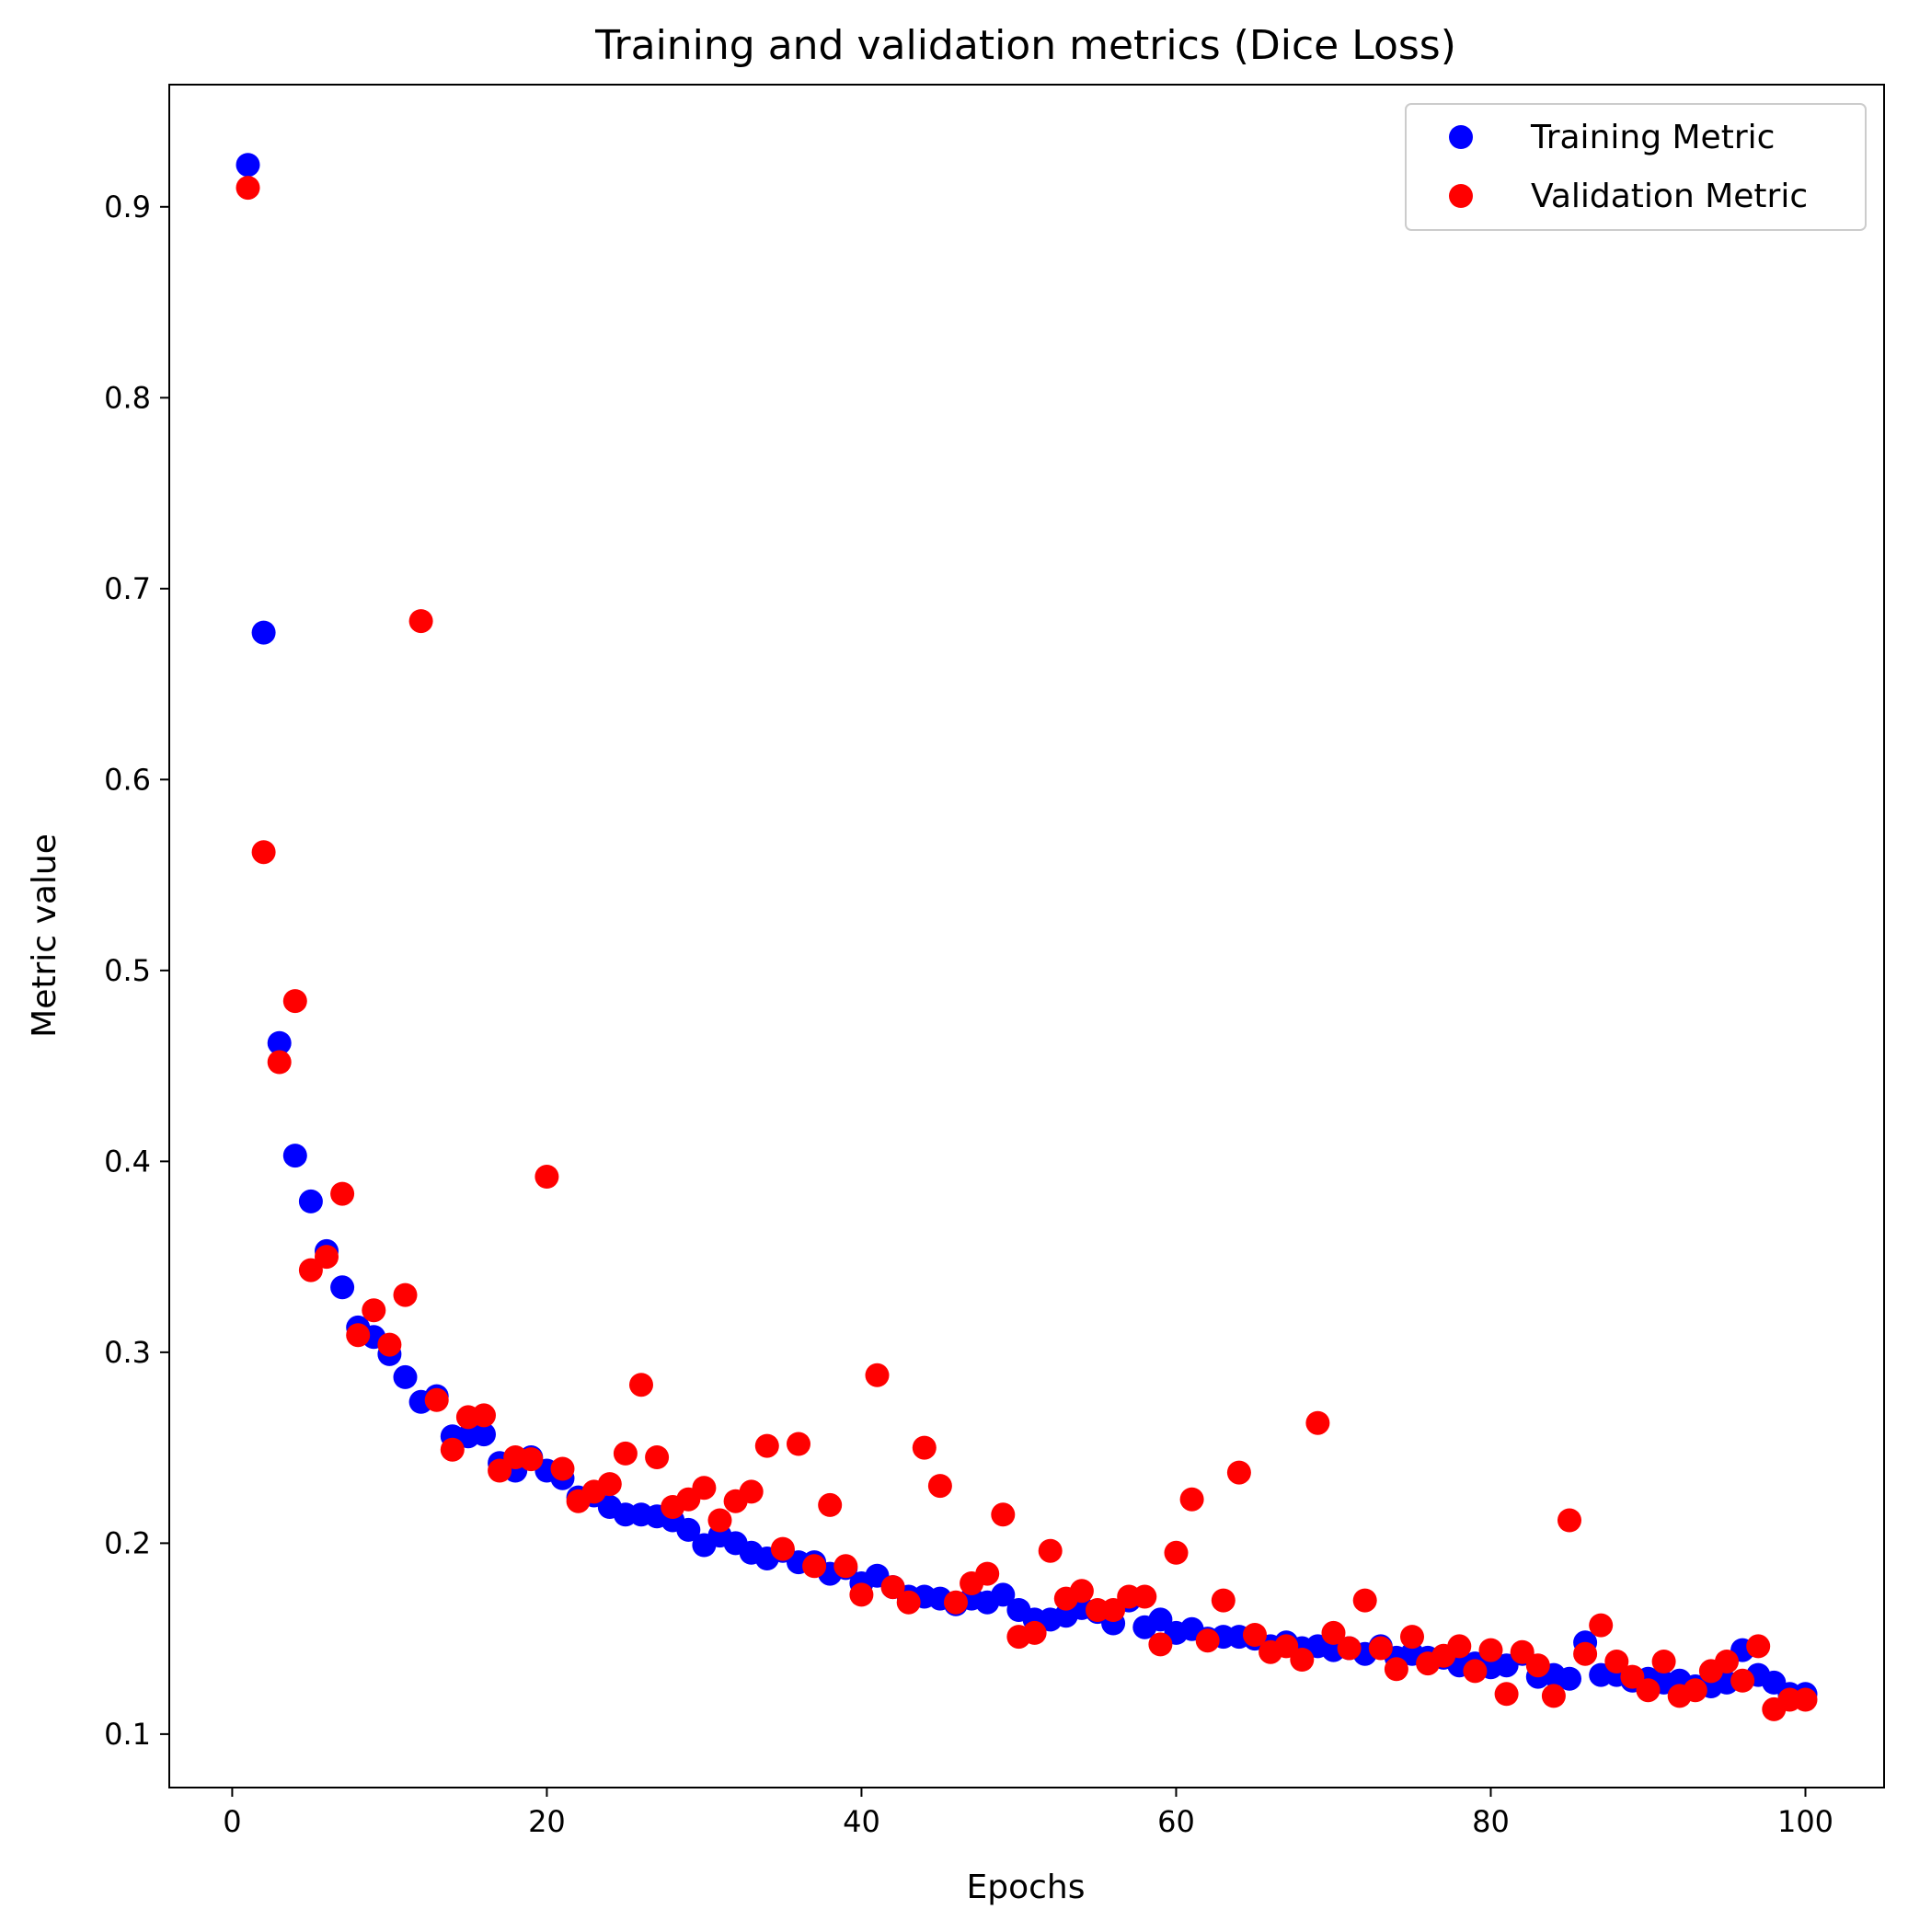  I want to click on legend-marker-training, so click(1461, 137).